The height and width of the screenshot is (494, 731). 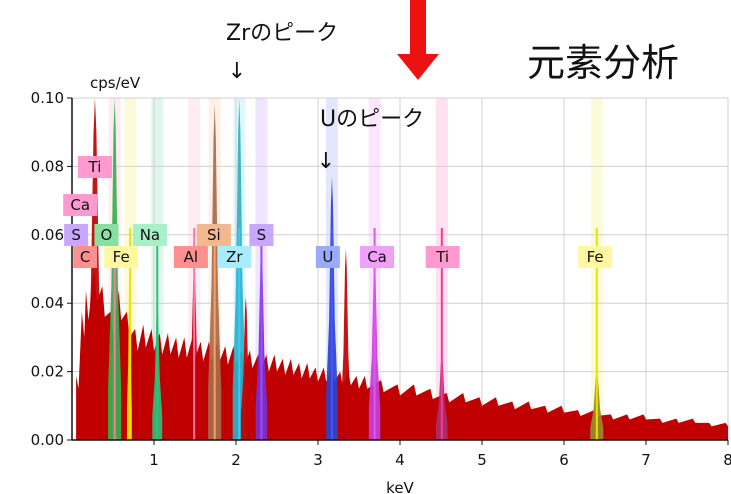 What do you see at coordinates (47, 440) in the screenshot?
I see `y-tick-label: 0.00` at bounding box center [47, 440].